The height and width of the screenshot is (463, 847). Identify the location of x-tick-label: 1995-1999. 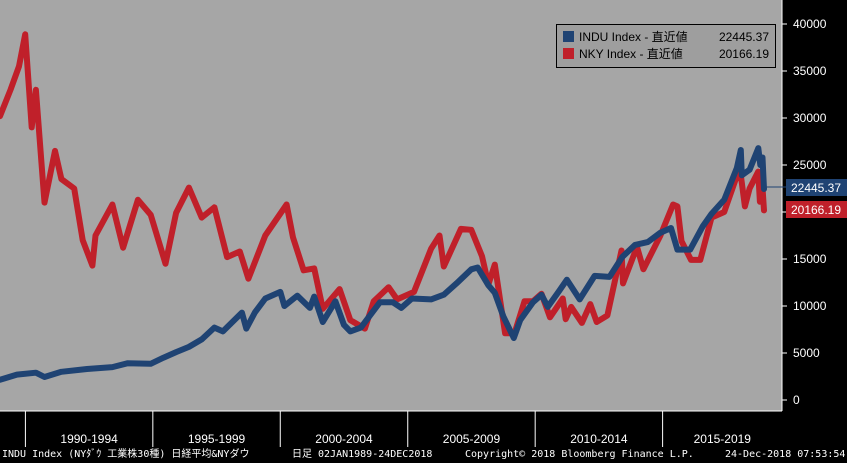
(217, 439).